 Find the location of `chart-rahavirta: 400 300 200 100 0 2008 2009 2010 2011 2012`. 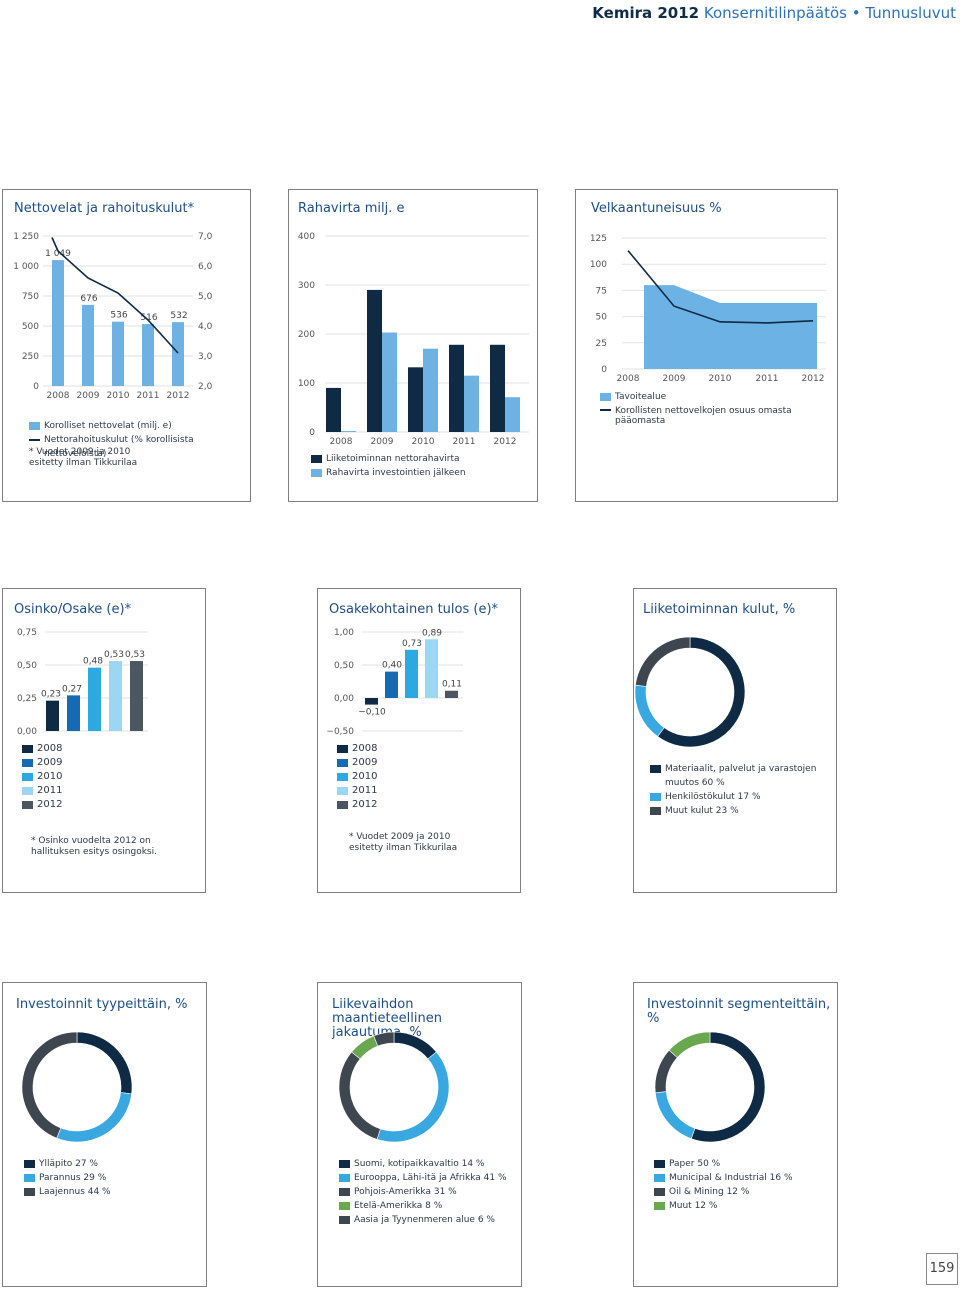

chart-rahavirta: 400 300 200 100 0 2008 2009 2010 2011 2012 is located at coordinates (413, 339).